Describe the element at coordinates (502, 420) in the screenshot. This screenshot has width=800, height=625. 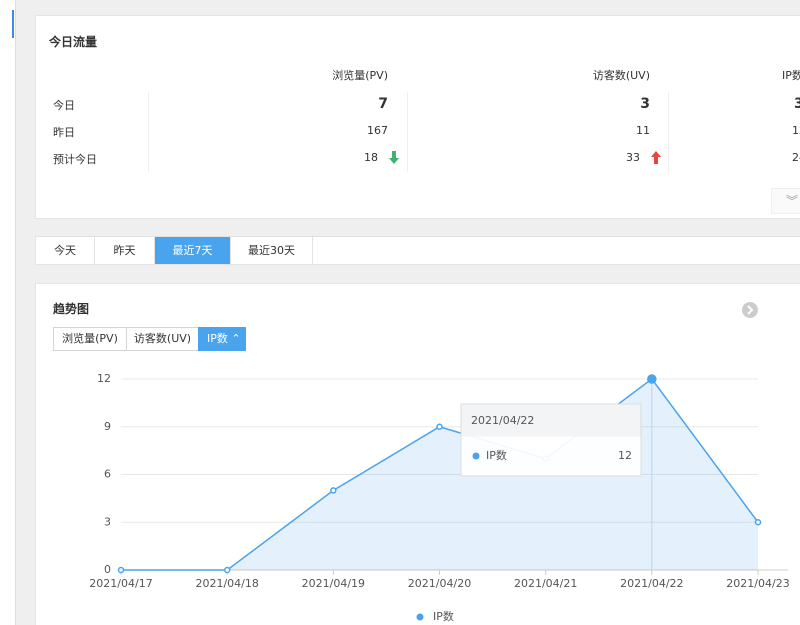
I see `tooltip-date: 2021/04/22` at that location.